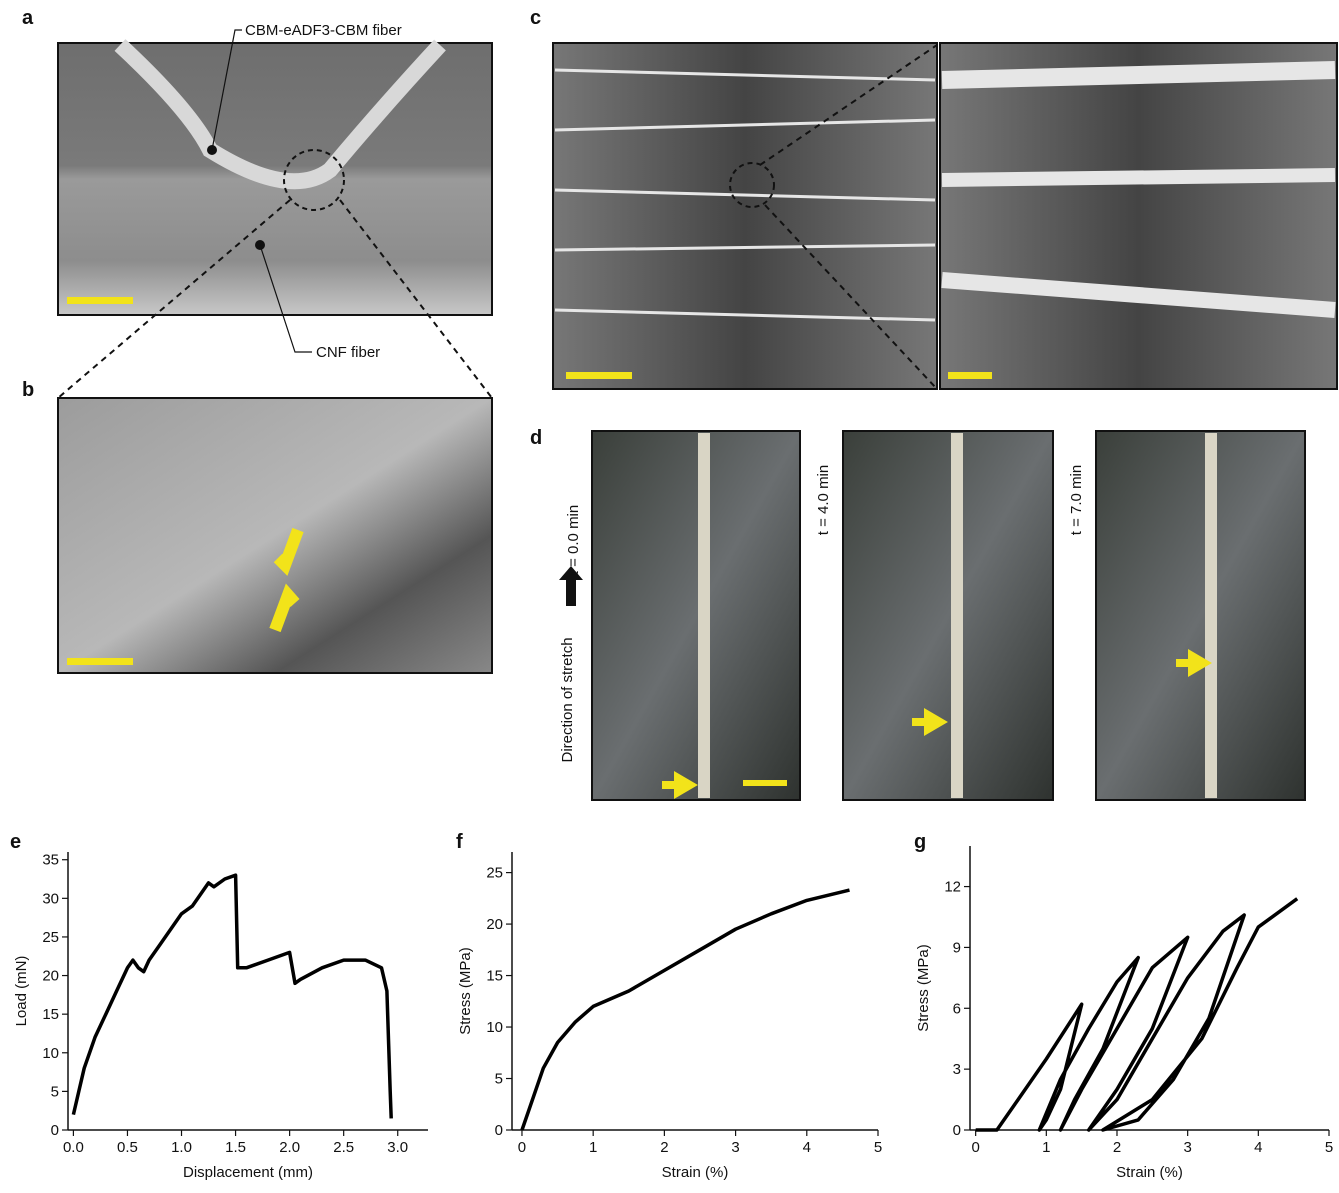  I want to click on x-tick-label: 2.5, so click(343, 1147).